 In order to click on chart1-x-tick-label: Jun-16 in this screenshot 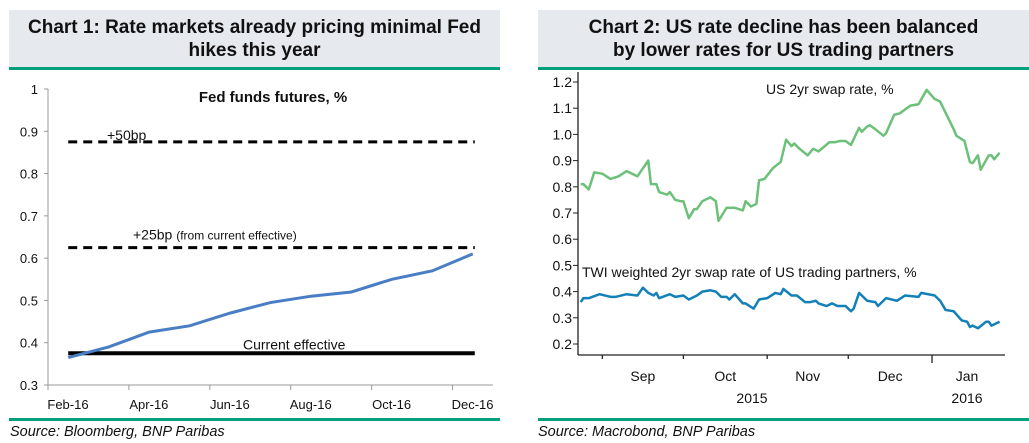, I will do `click(230, 404)`.